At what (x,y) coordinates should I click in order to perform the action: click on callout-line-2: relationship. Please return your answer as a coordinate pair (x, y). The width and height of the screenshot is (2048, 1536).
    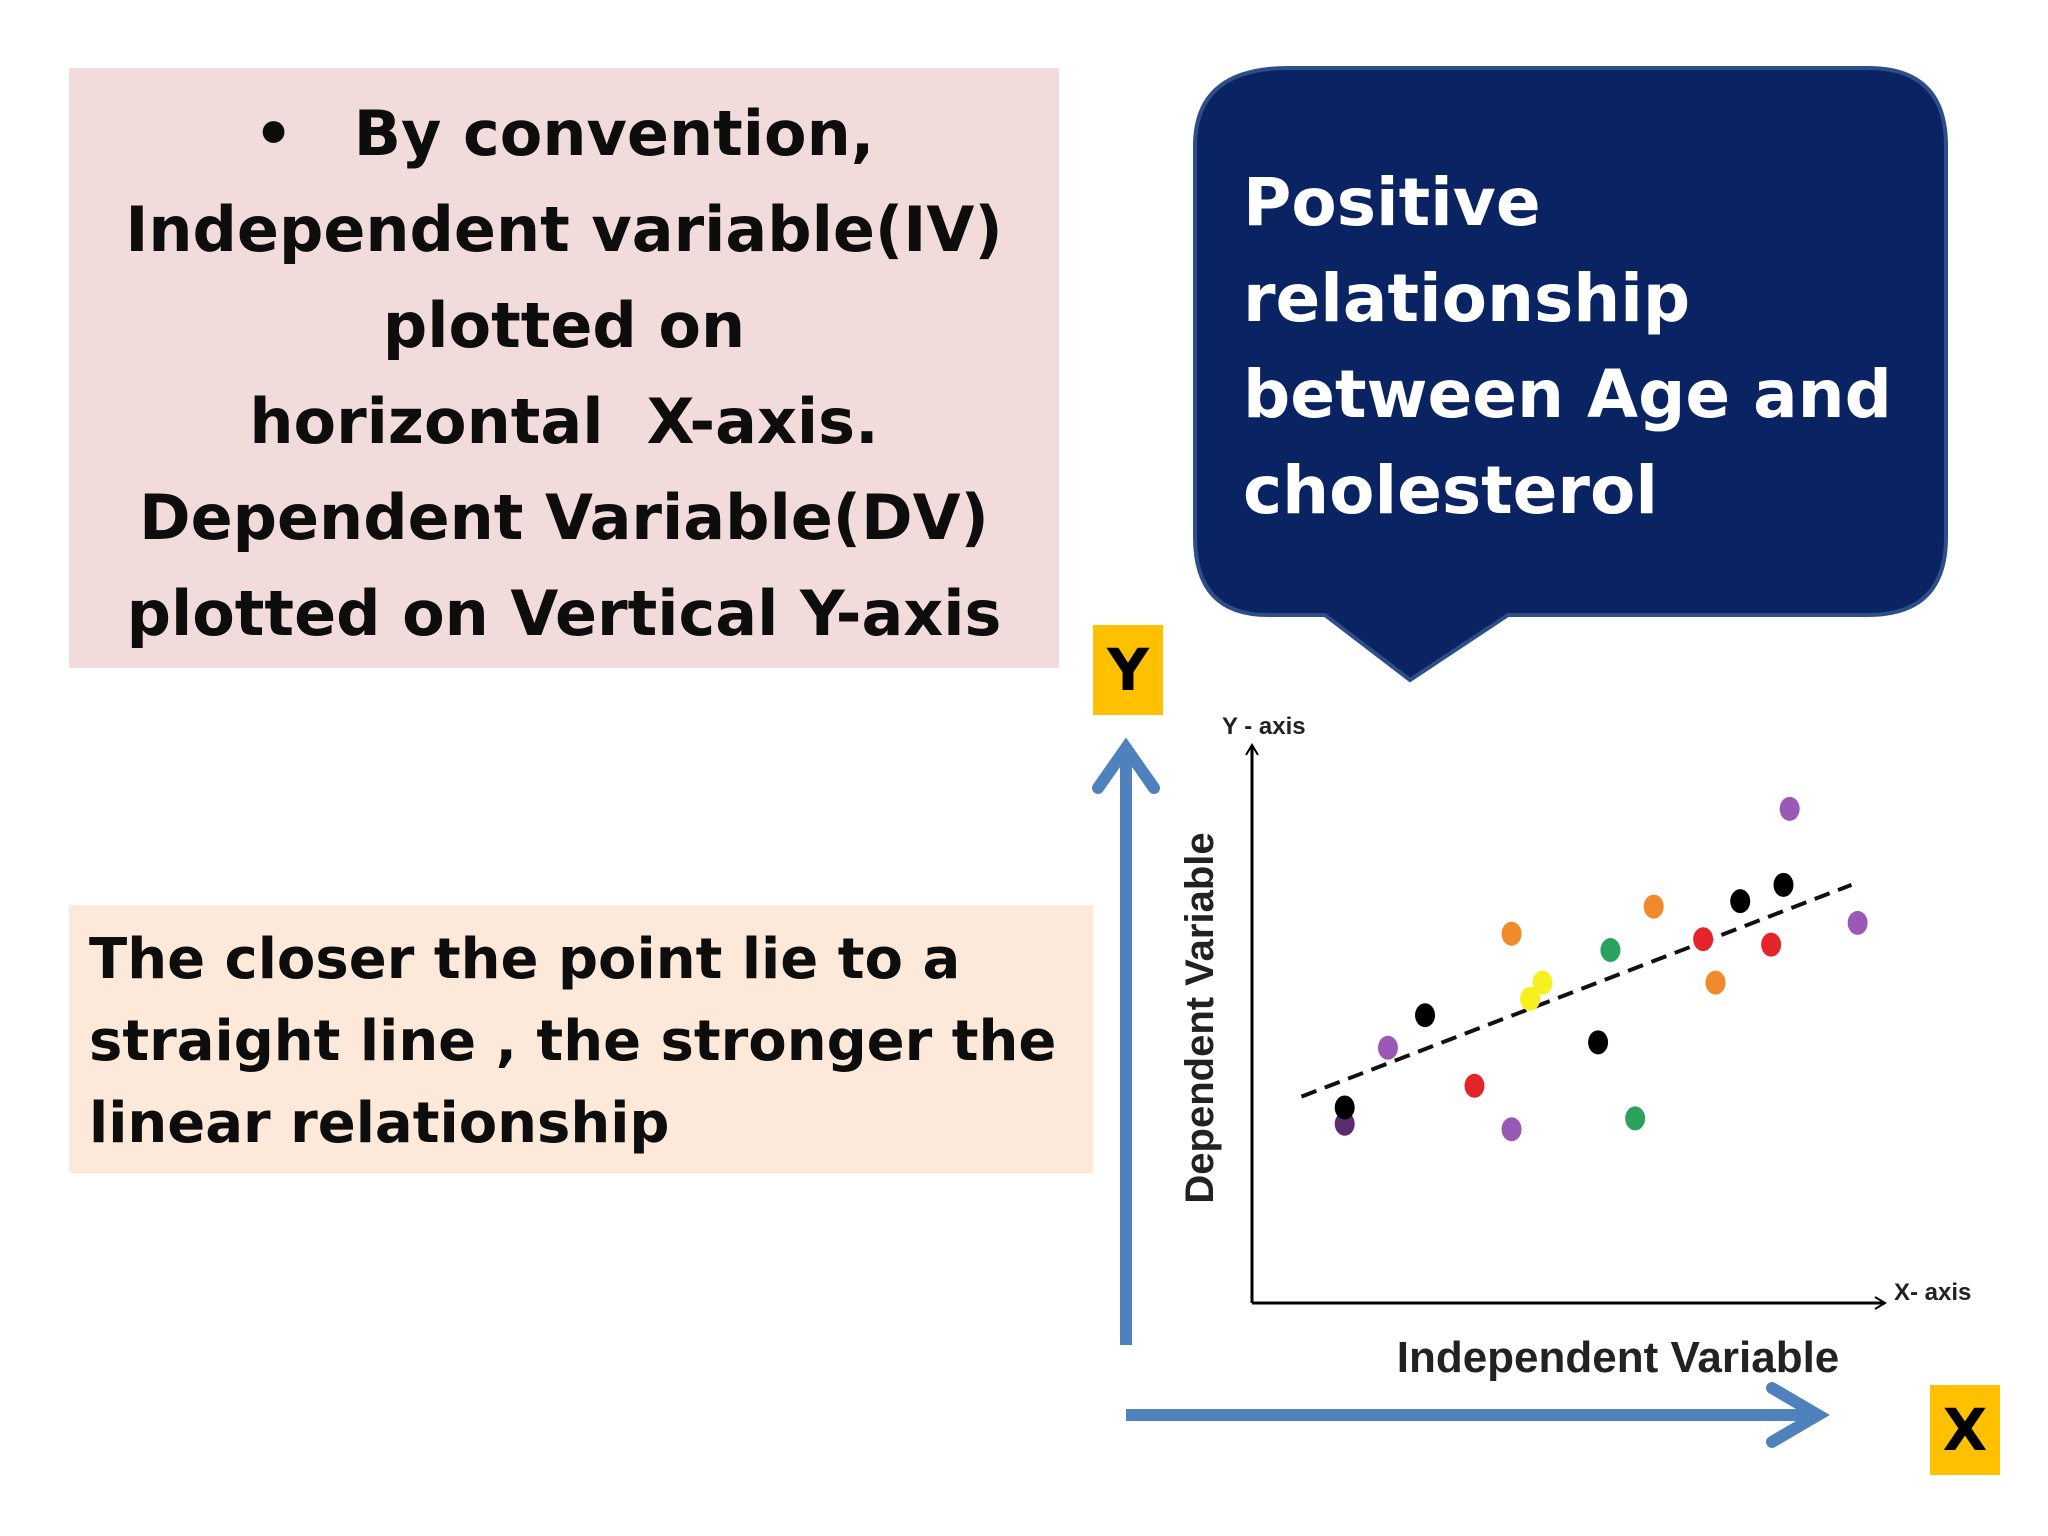
    Looking at the image, I should click on (1467, 298).